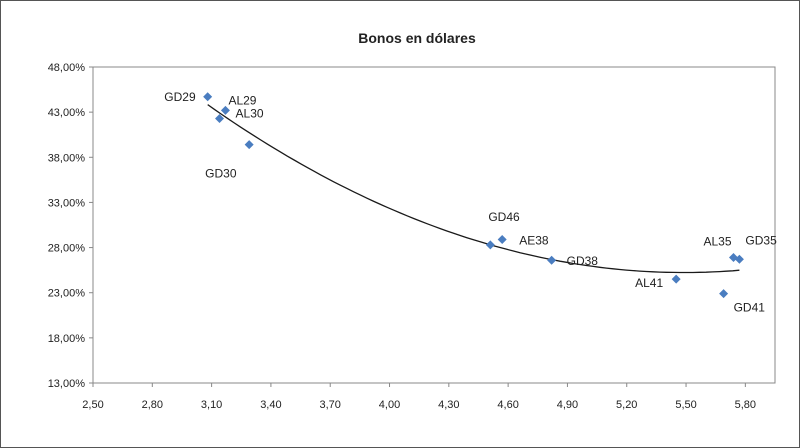 The image size is (800, 448). What do you see at coordinates (448, 405) in the screenshot?
I see `x-tick-label: 4,30` at bounding box center [448, 405].